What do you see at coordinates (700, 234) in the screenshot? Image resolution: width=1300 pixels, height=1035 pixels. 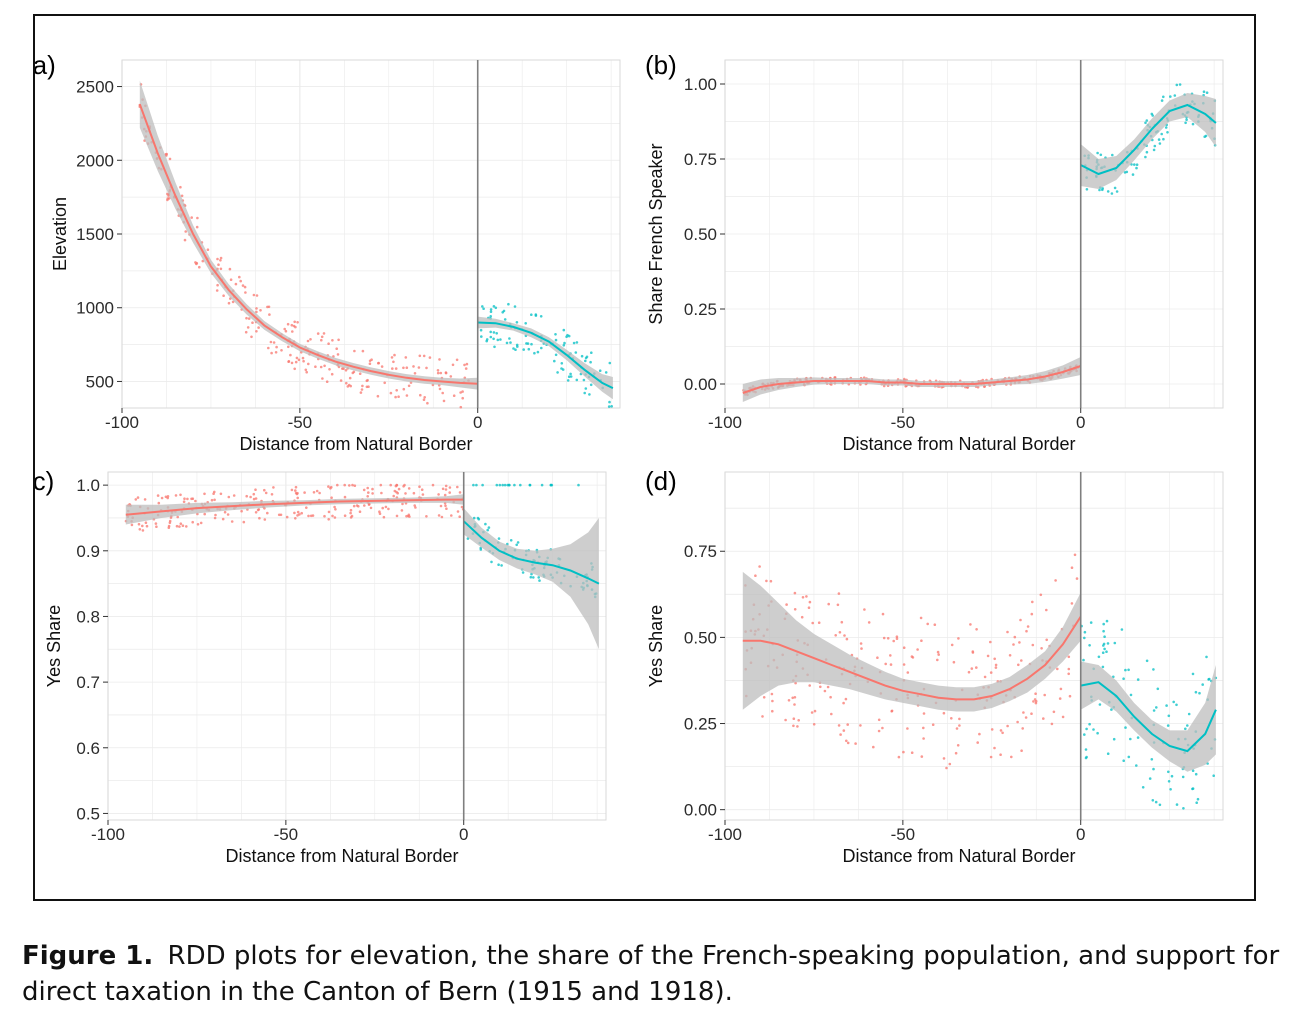 I see `y-tick-label: 0.50` at bounding box center [700, 234].